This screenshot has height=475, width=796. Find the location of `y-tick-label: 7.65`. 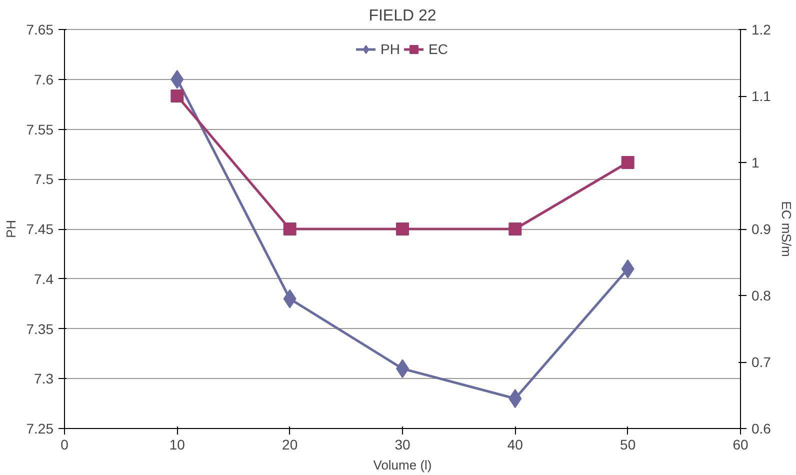

y-tick-label: 7.65 is located at coordinates (40, 30).